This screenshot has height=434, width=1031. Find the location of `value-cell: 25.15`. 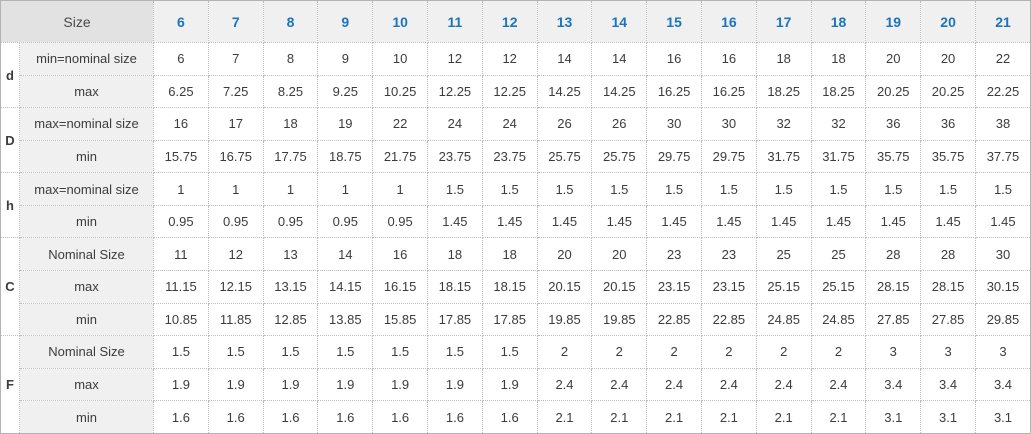

value-cell: 25.15 is located at coordinates (838, 287).